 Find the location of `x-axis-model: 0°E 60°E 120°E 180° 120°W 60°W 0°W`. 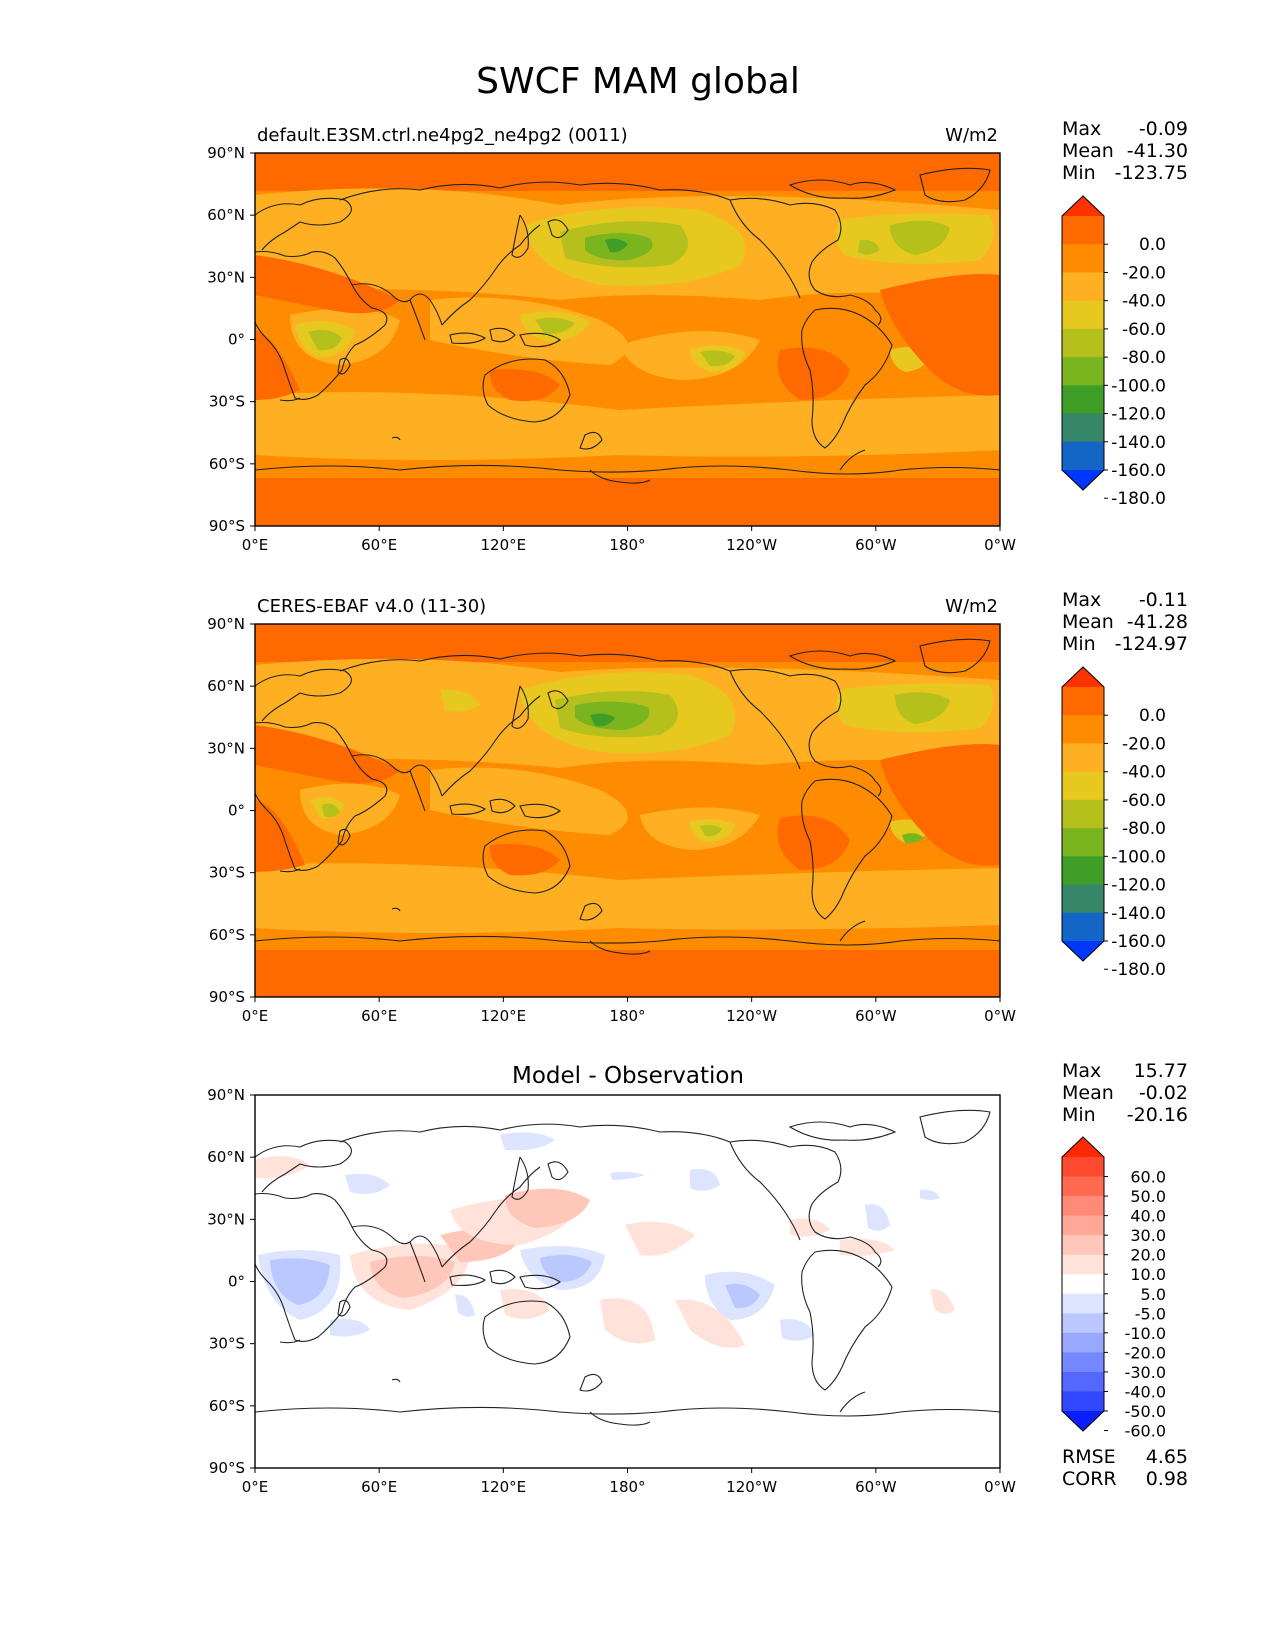

x-axis-model: 0°E 60°E 120°E 180° 120°W 60°W 0°W is located at coordinates (629, 540).